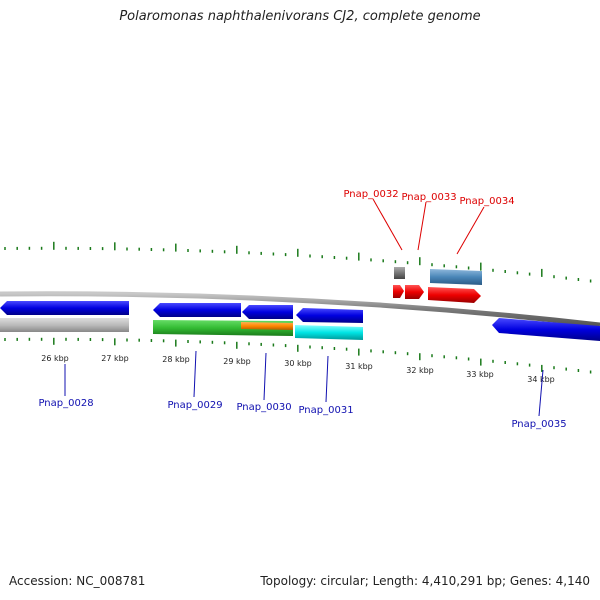  I want to click on gene-label-pnap-0028: Pnap_0028, so click(65, 403).